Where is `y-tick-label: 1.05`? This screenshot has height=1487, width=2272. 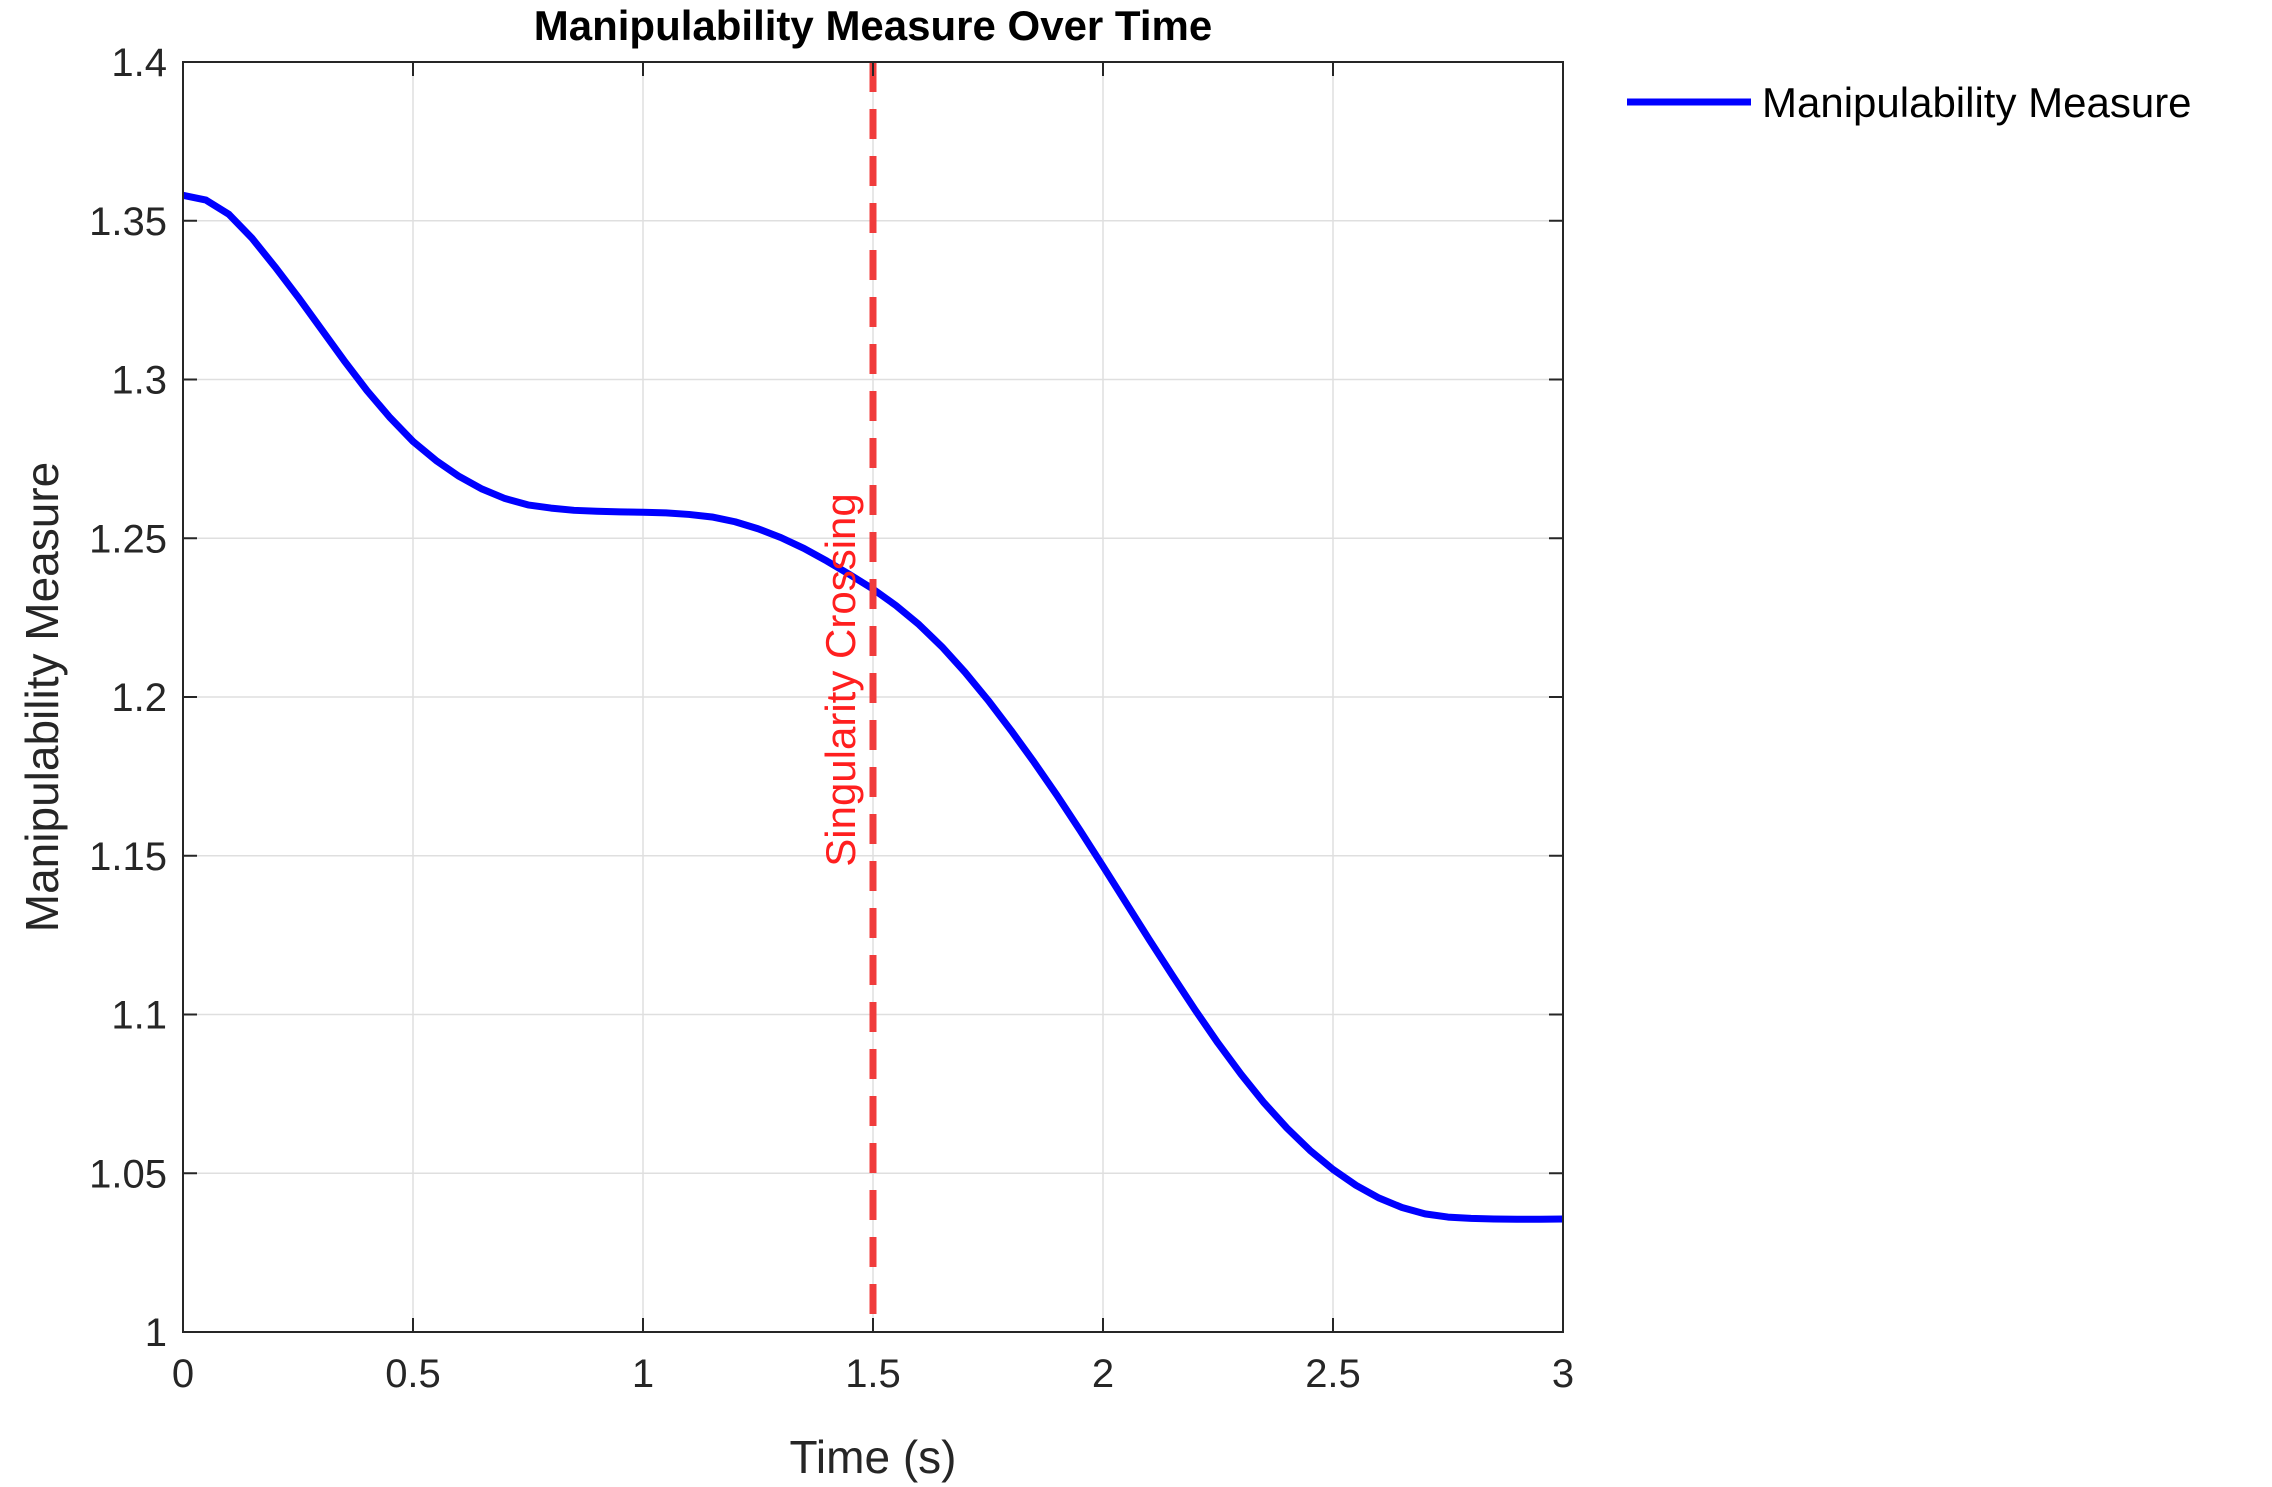
y-tick-label: 1.05 is located at coordinates (128, 1174).